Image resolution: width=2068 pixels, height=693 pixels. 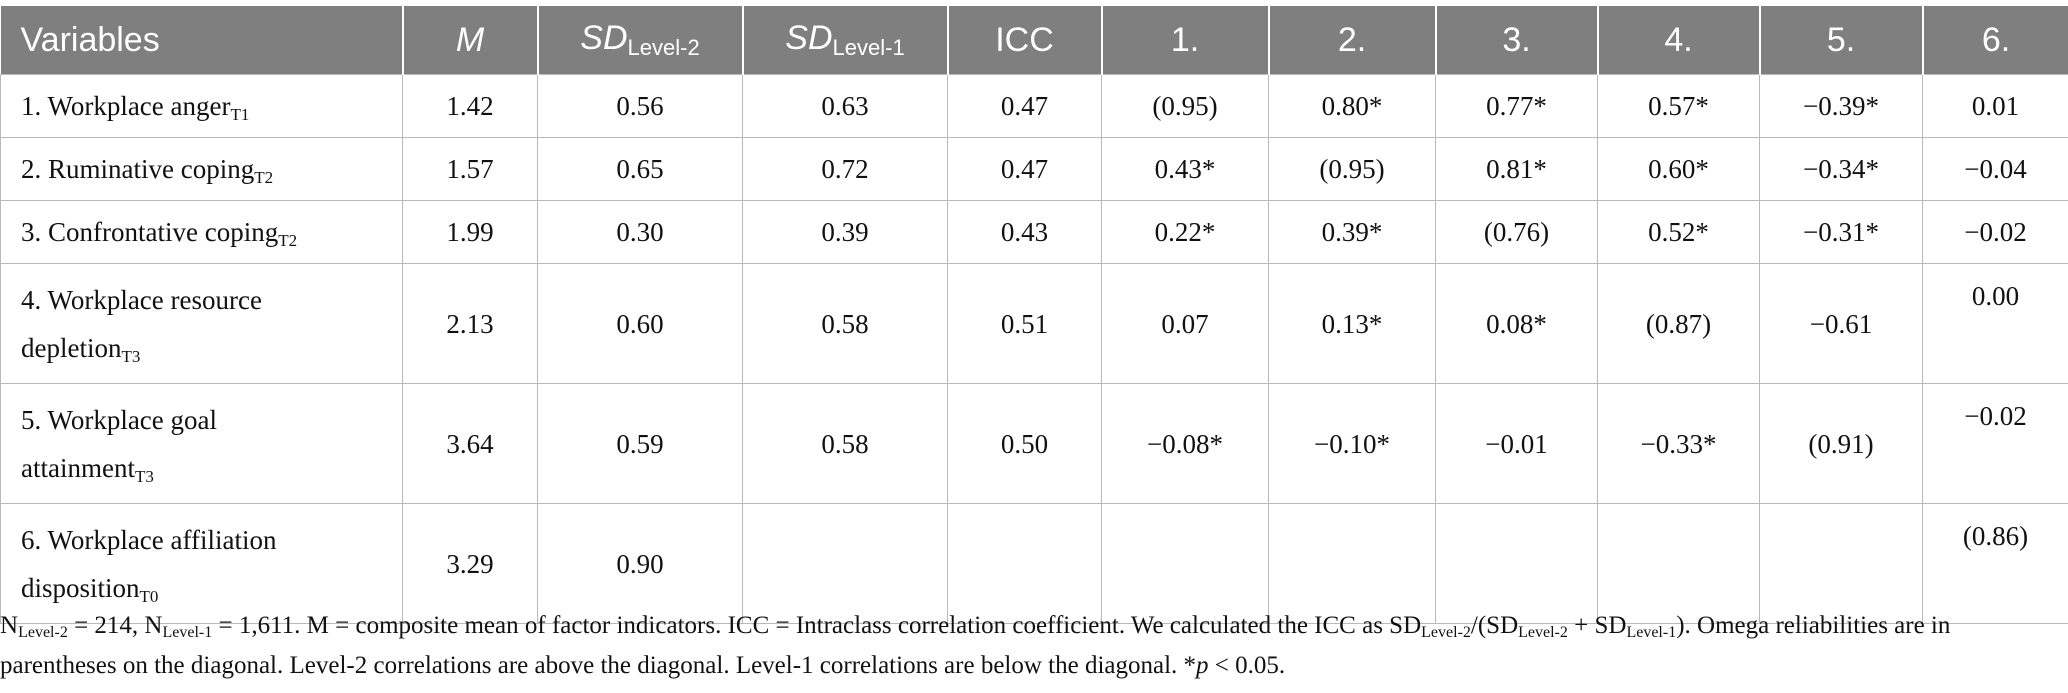 What do you see at coordinates (1024, 232) in the screenshot?
I see `cell-icc: 0.43` at bounding box center [1024, 232].